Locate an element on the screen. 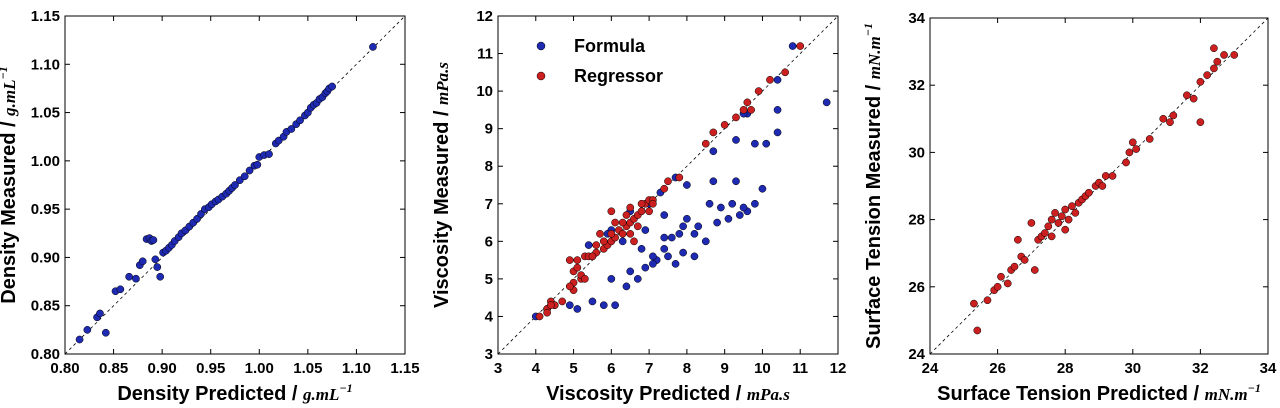 Image resolution: width=1280 pixels, height=408 pixels. y-tick-label: 4 is located at coordinates (489, 316).